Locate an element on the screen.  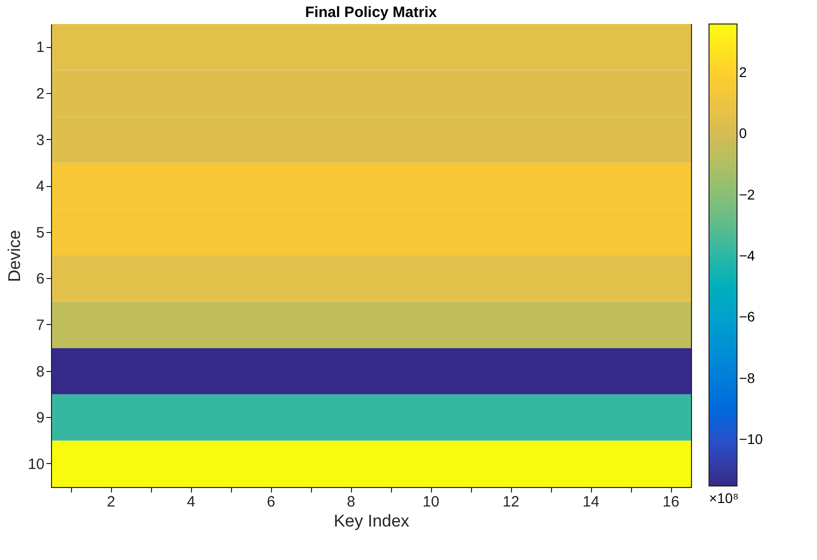
color-bar-label: −2 is located at coordinates (747, 194).